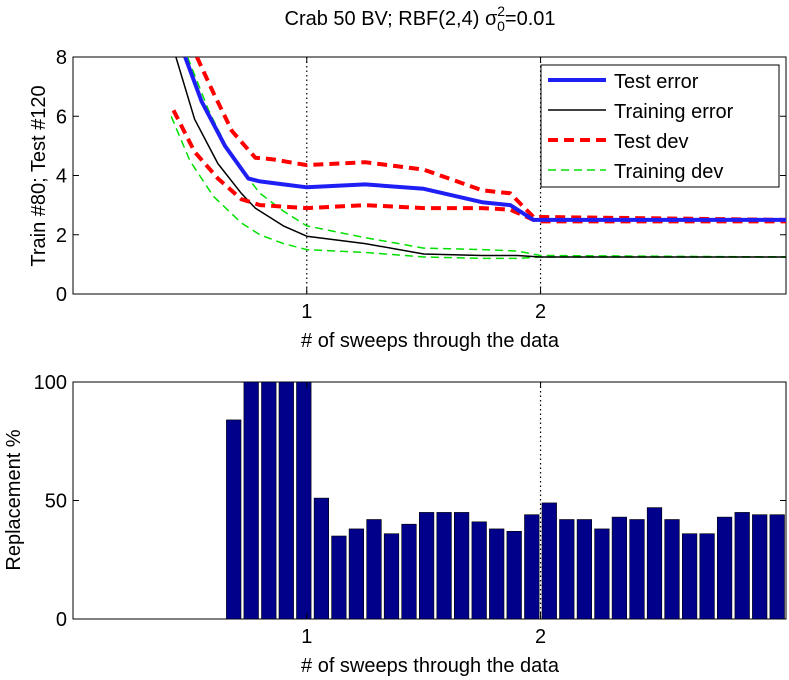  What do you see at coordinates (420, 18) in the screenshot?
I see `figure-title: Crab 50 BV; RBF(2,4) σ2 0=0.01` at bounding box center [420, 18].